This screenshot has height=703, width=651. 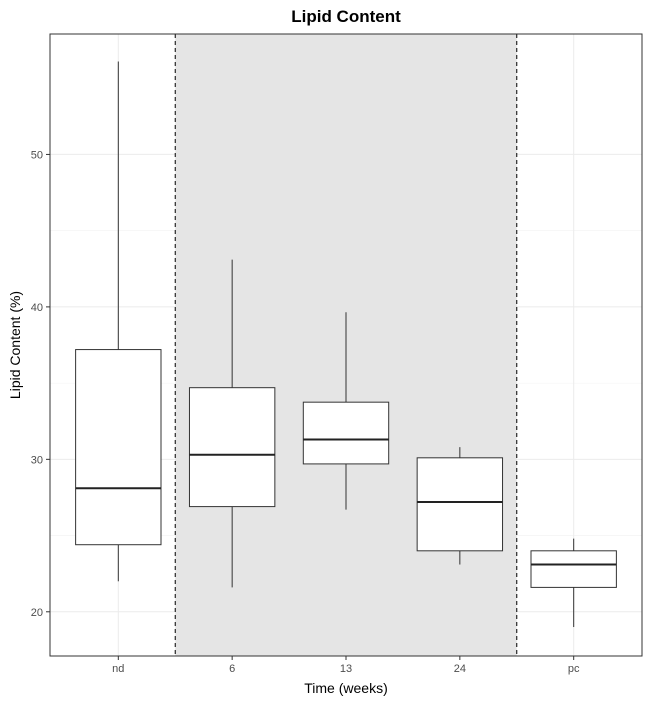 What do you see at coordinates (37, 155) in the screenshot?
I see `y-tick-label: 50` at bounding box center [37, 155].